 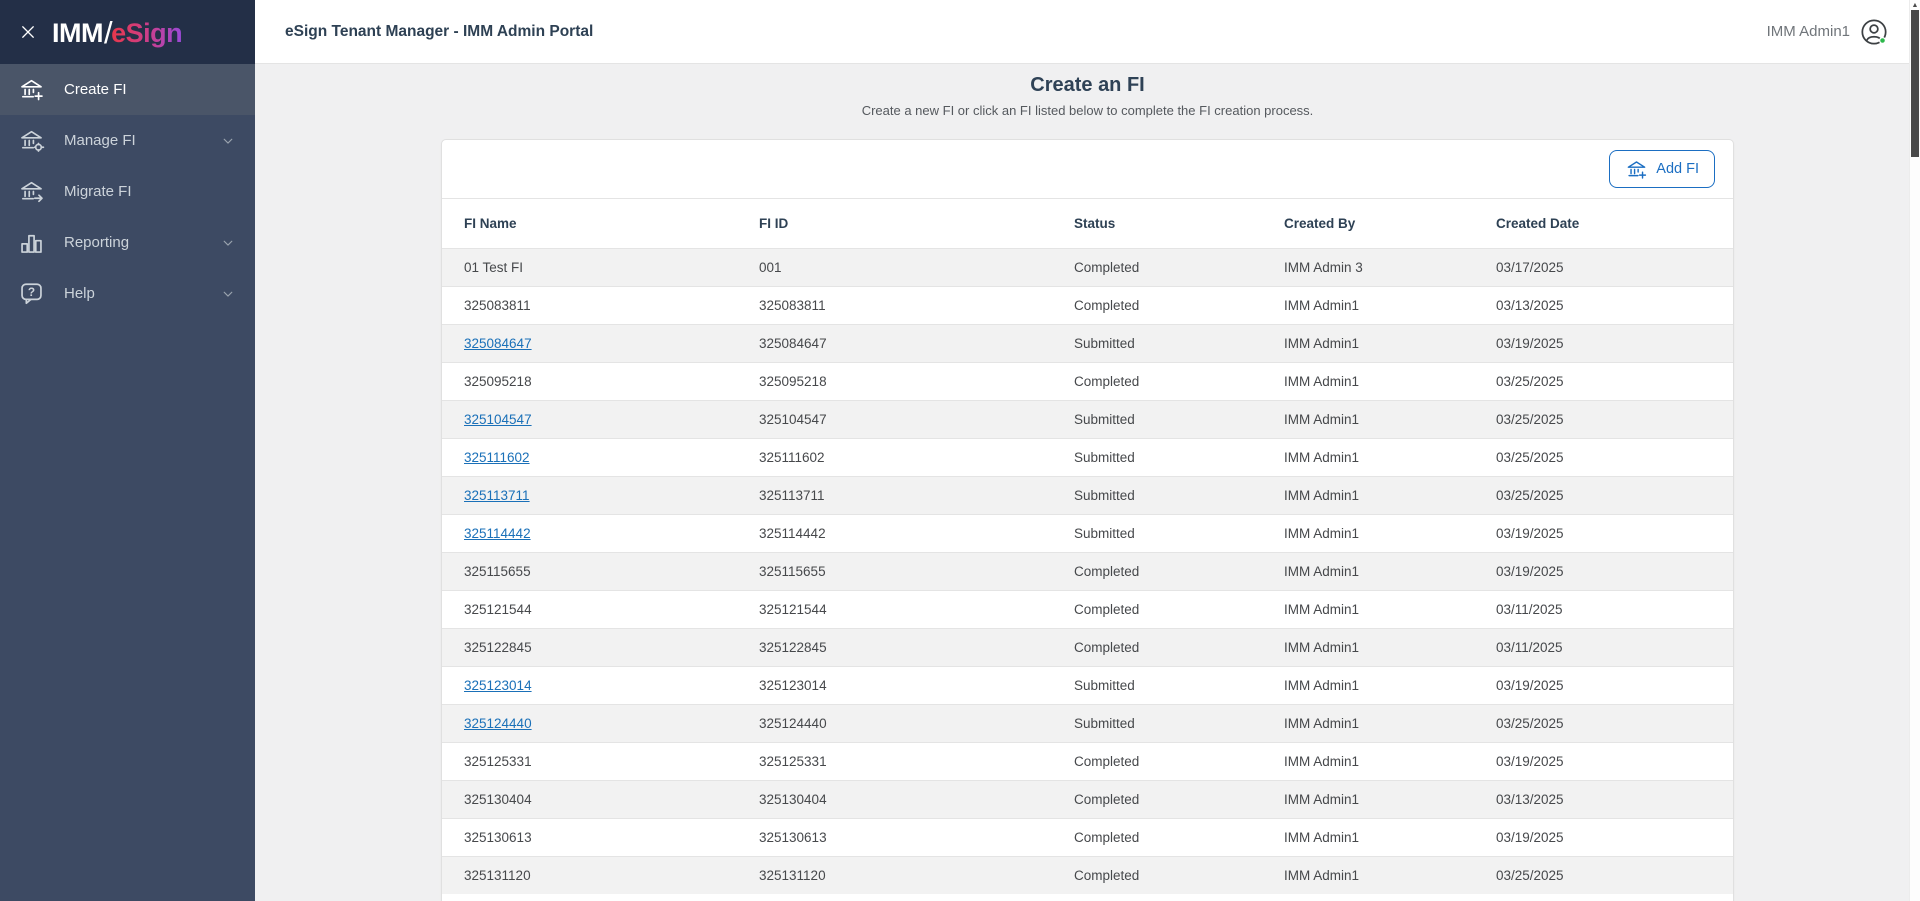 I want to click on sidebar-item-manage-fi: Manage FI, so click(x=127, y=140).